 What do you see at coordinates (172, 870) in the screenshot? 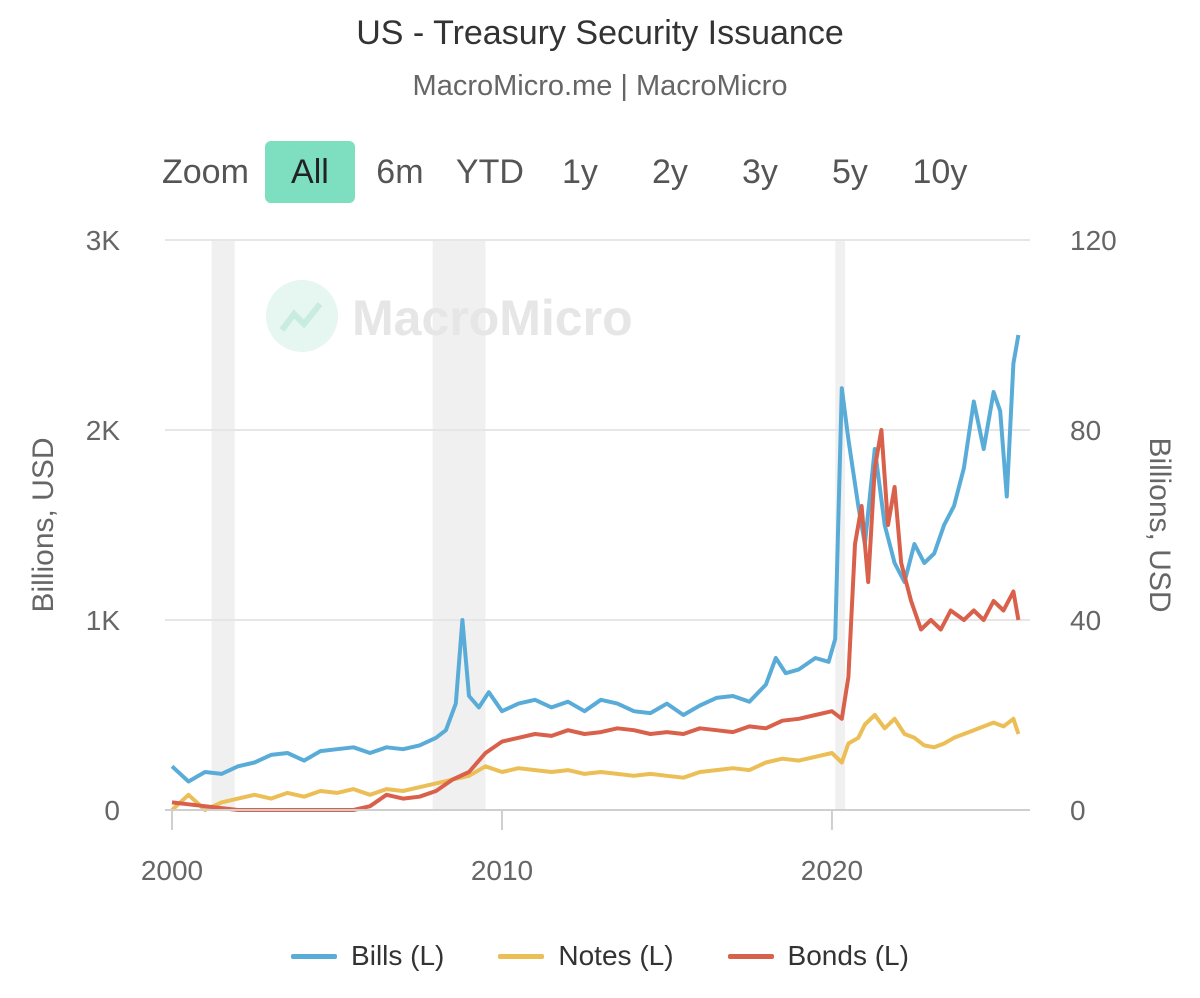
I see `x-tick-label: 2000` at bounding box center [172, 870].